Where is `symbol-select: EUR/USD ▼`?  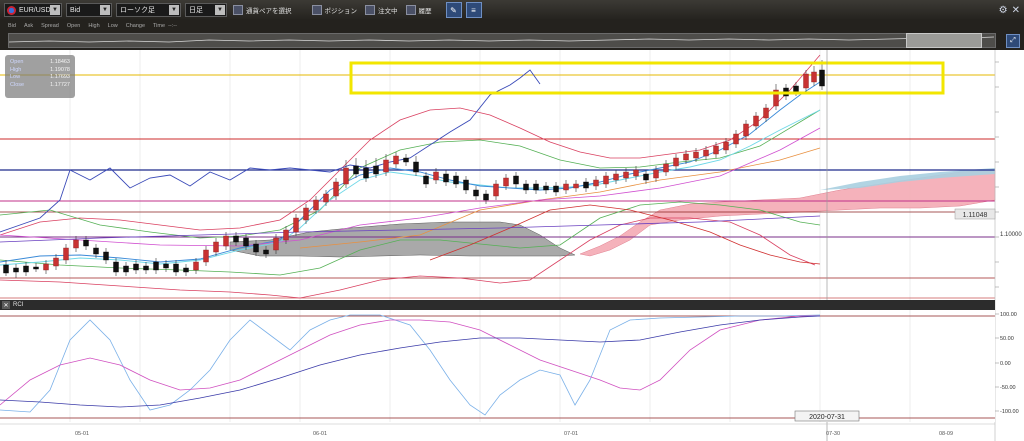
symbol-select: EUR/USD ▼ is located at coordinates (33, 10).